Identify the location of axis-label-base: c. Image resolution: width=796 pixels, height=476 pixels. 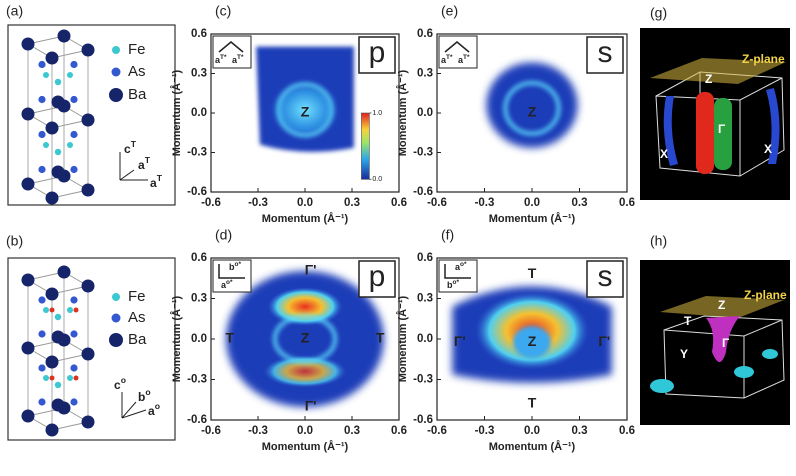
(117, 385).